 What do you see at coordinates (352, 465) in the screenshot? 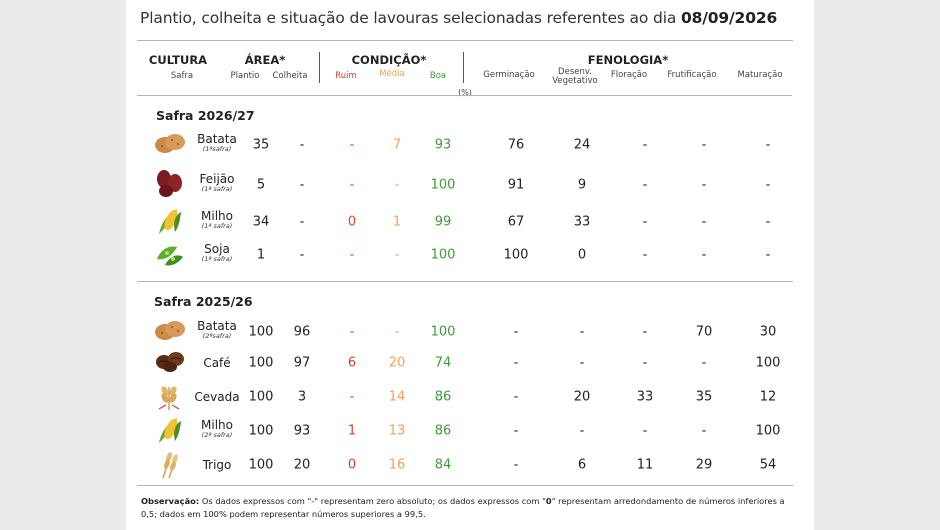
I see `cell-ruim: 0` at bounding box center [352, 465].